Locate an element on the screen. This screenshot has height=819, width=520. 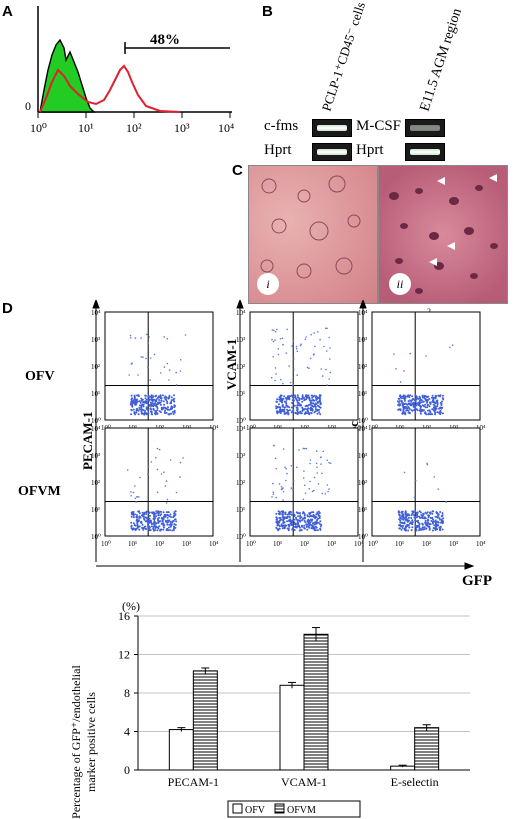
y-tick-label: 16 is located at coordinates (124, 616).